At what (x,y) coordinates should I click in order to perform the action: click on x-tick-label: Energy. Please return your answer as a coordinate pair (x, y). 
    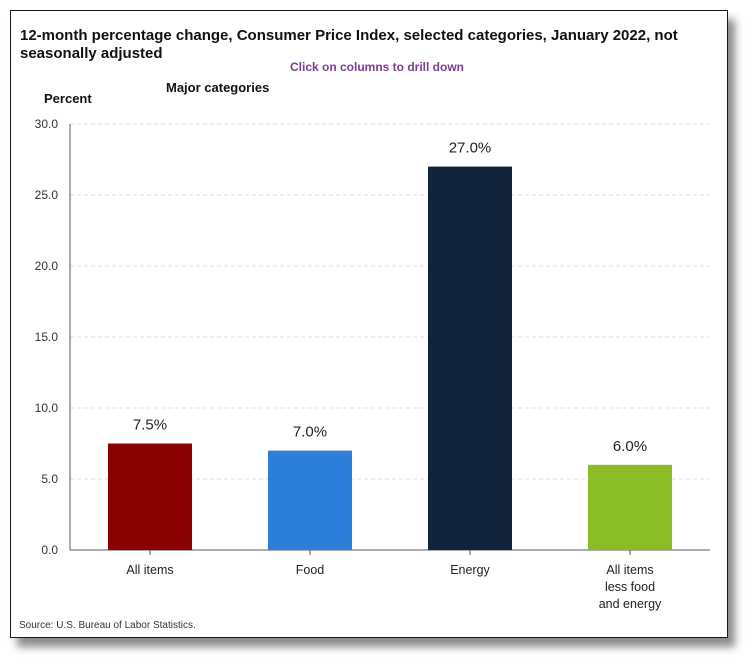
    Looking at the image, I should click on (470, 570).